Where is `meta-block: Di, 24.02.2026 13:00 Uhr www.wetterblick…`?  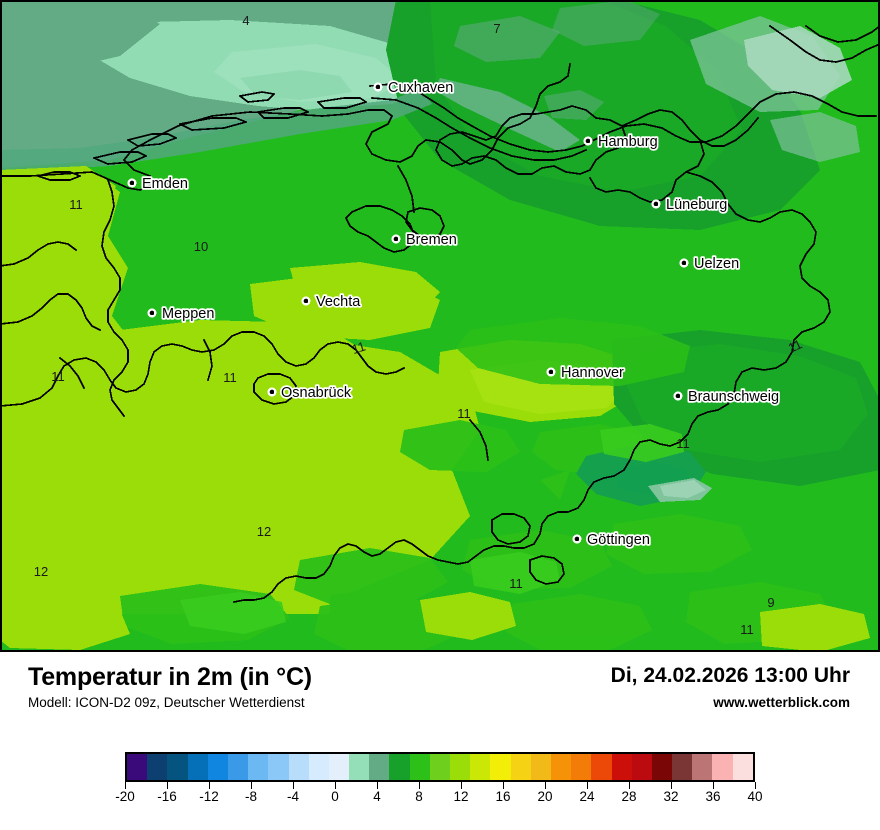
meta-block: Di, 24.02.2026 13:00 Uhr www.wetterblick… is located at coordinates (730, 687).